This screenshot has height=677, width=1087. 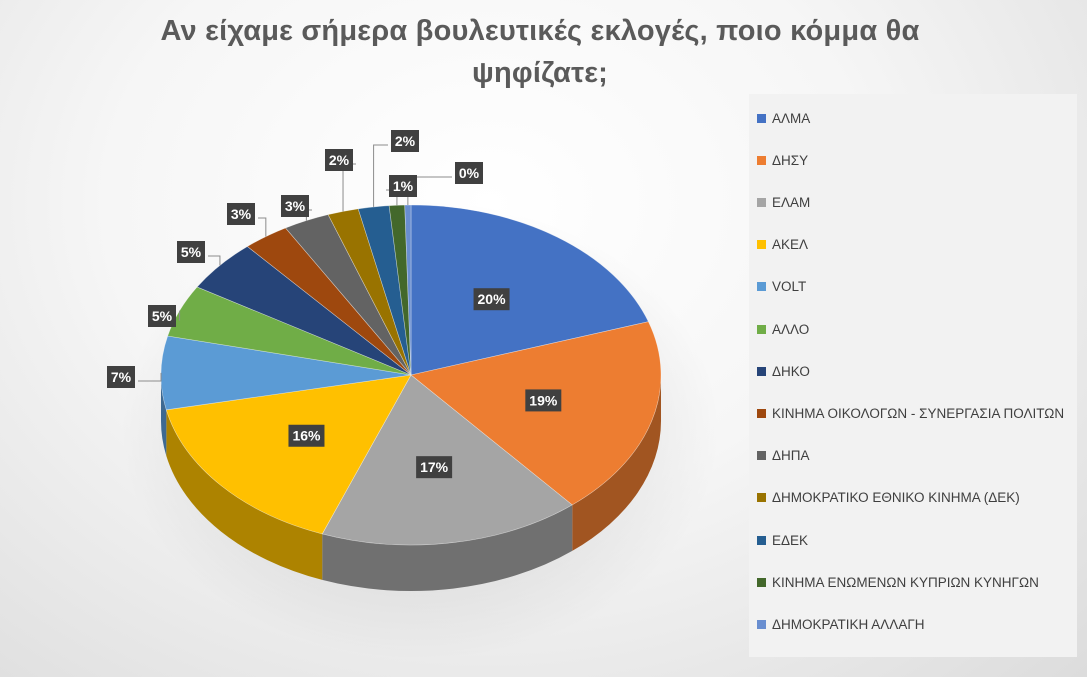 I want to click on legend-item: ΑΛΜΑ, so click(x=783, y=118).